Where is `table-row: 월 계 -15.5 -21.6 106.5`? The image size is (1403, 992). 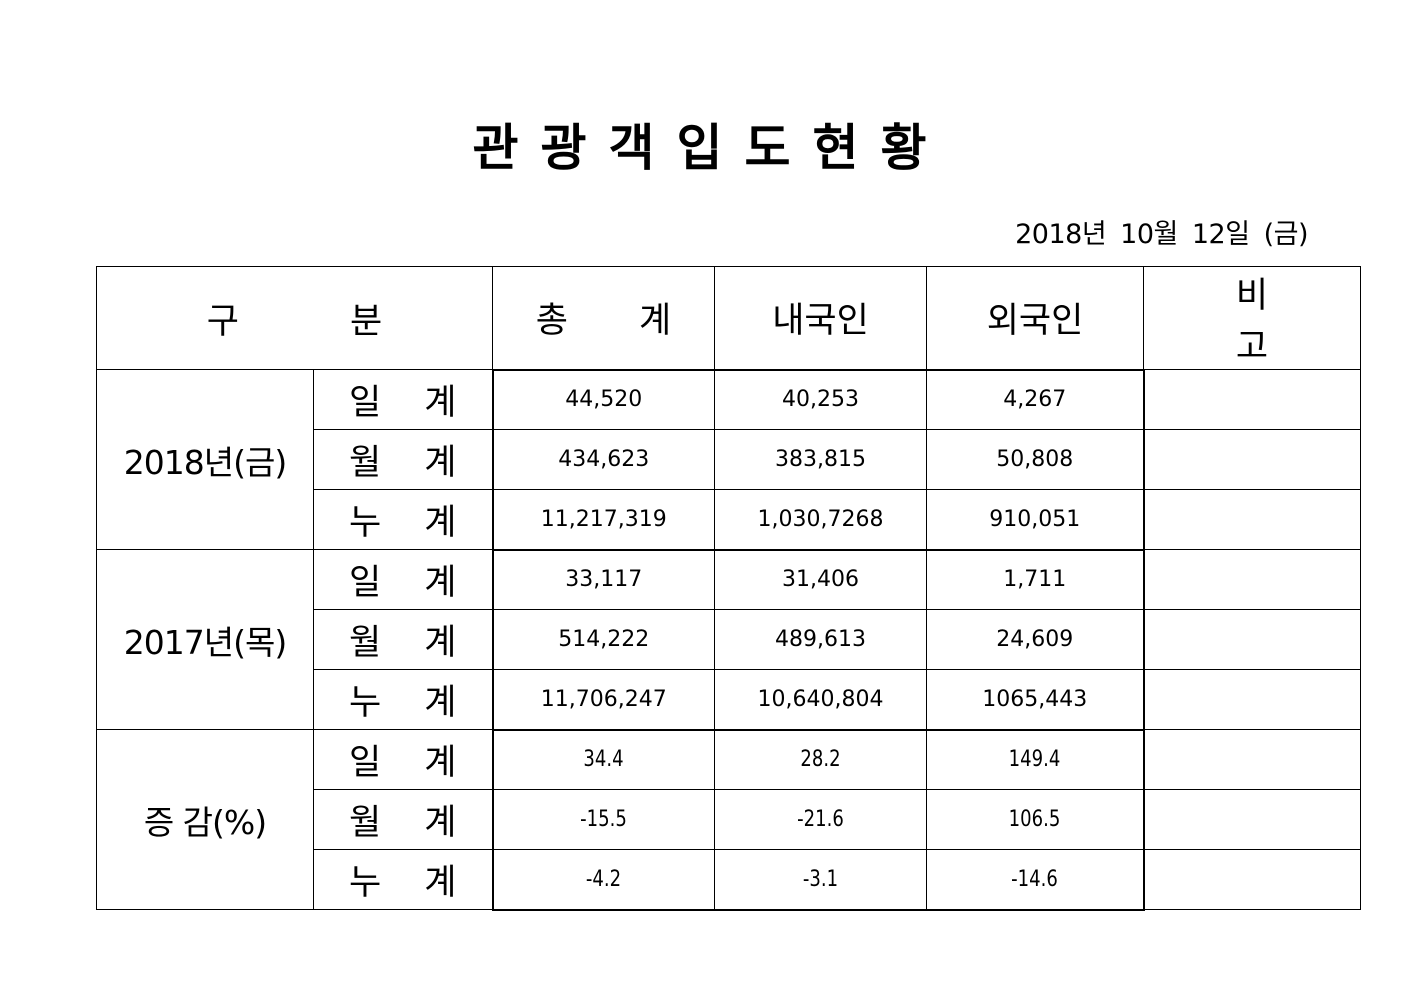 table-row: 월 계 -15.5 -21.6 106.5 is located at coordinates (729, 819).